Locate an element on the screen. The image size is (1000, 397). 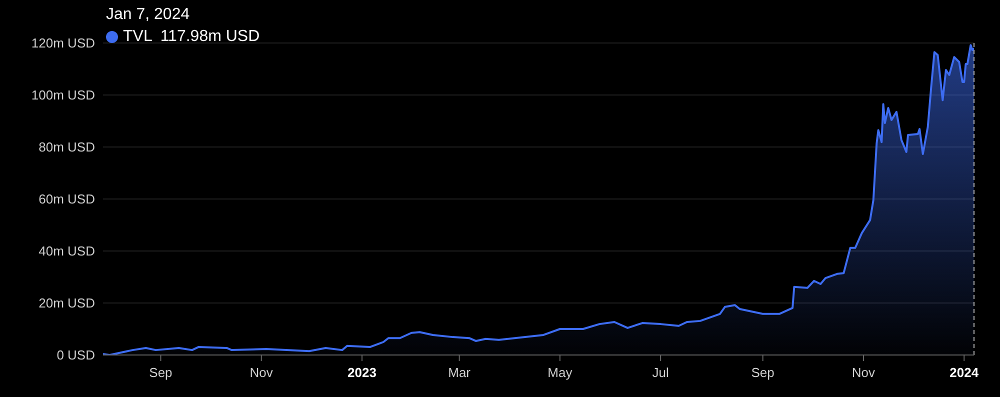
y-tick-label: 0 USD is located at coordinates (75, 355).